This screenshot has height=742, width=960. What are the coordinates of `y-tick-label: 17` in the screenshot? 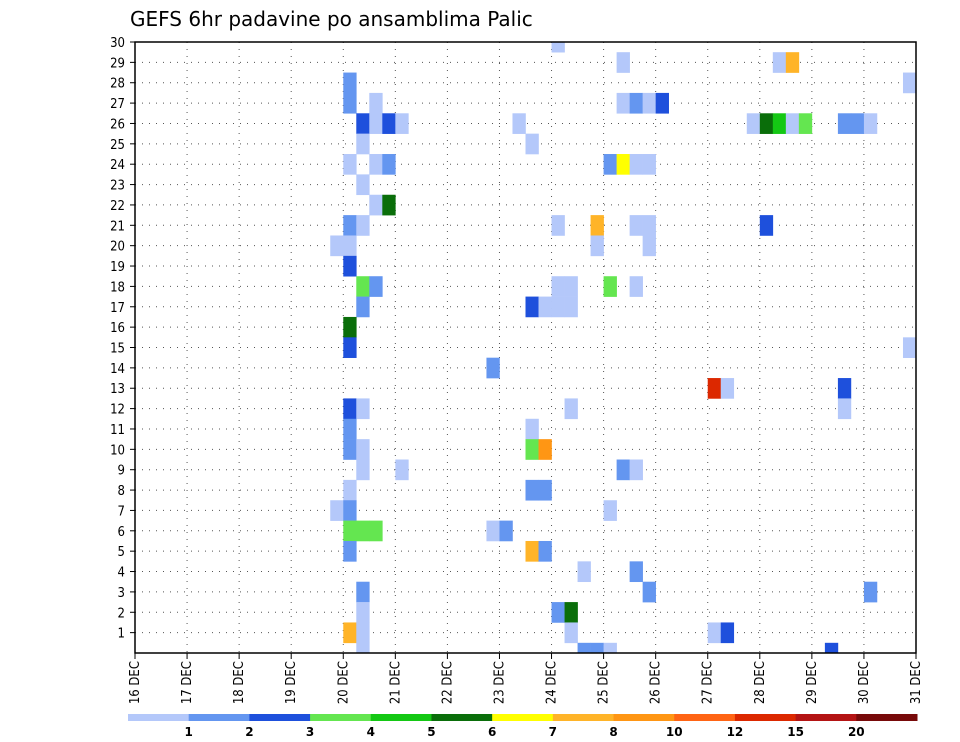 It's located at (117, 308).